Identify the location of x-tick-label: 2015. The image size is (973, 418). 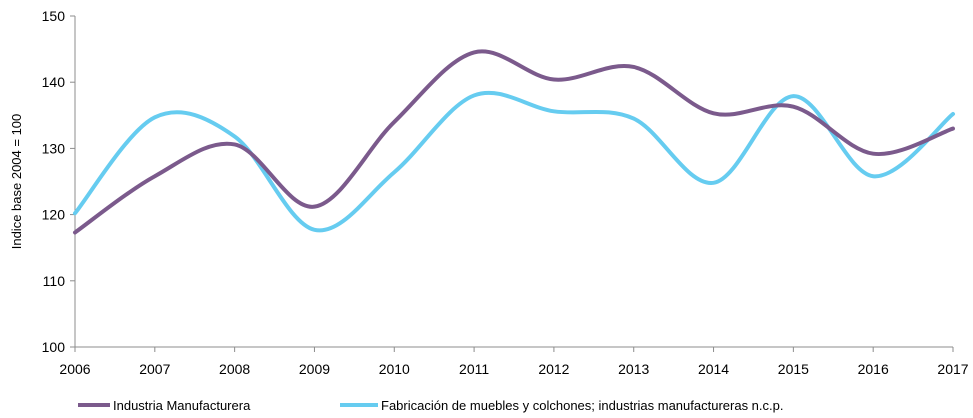
(793, 369).